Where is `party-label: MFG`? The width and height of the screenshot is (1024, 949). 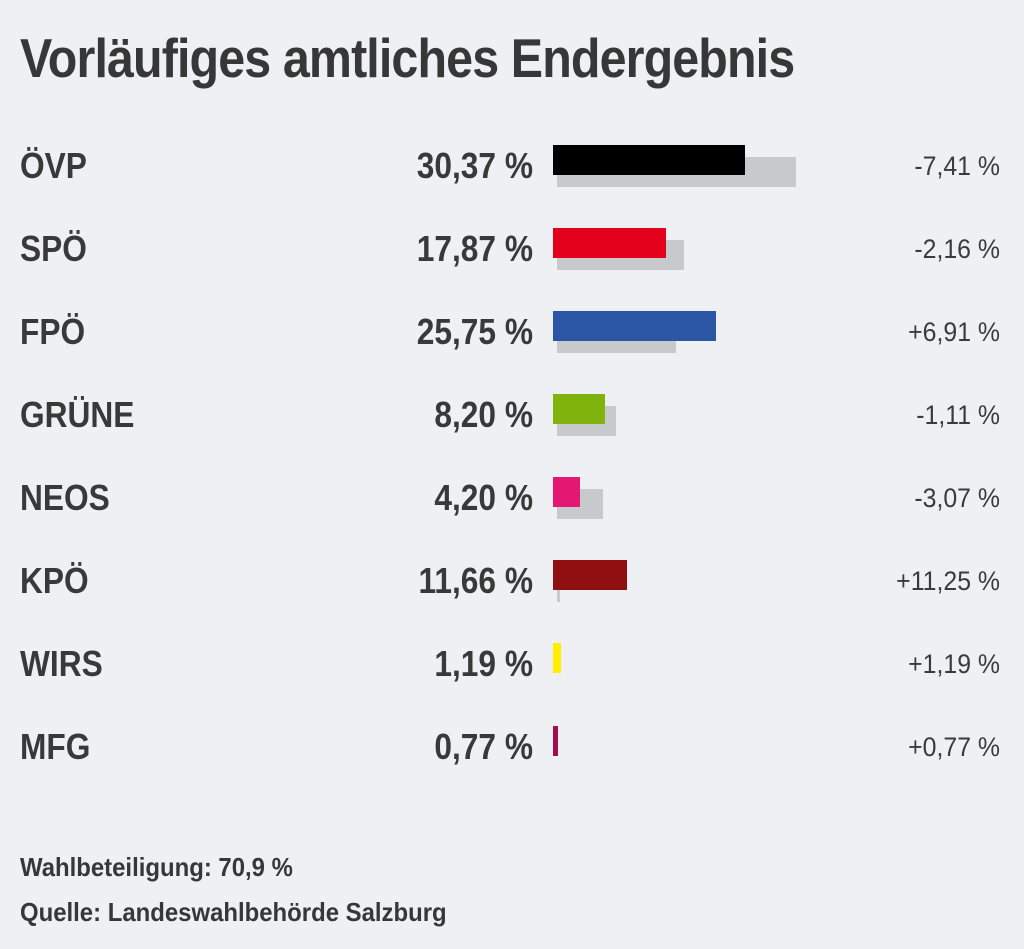
party-label: MFG is located at coordinates (55, 746).